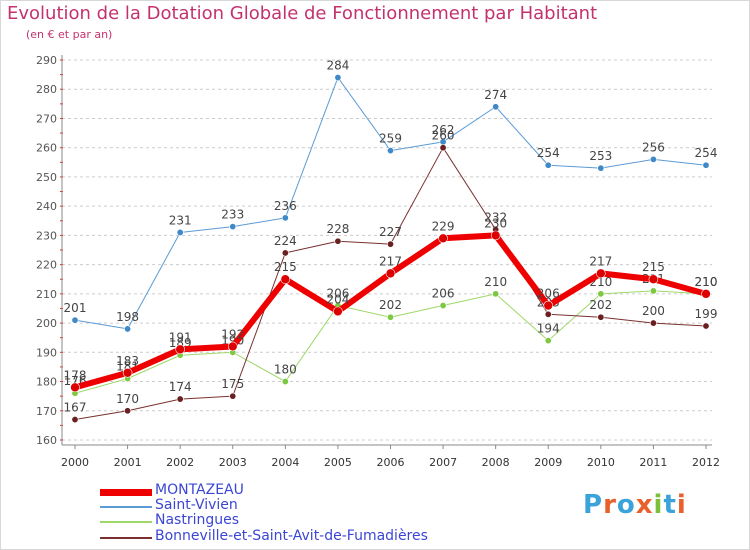 Image resolution: width=750 pixels, height=550 pixels. What do you see at coordinates (644, 505) in the screenshot?
I see `logo-letter: x` at bounding box center [644, 505].